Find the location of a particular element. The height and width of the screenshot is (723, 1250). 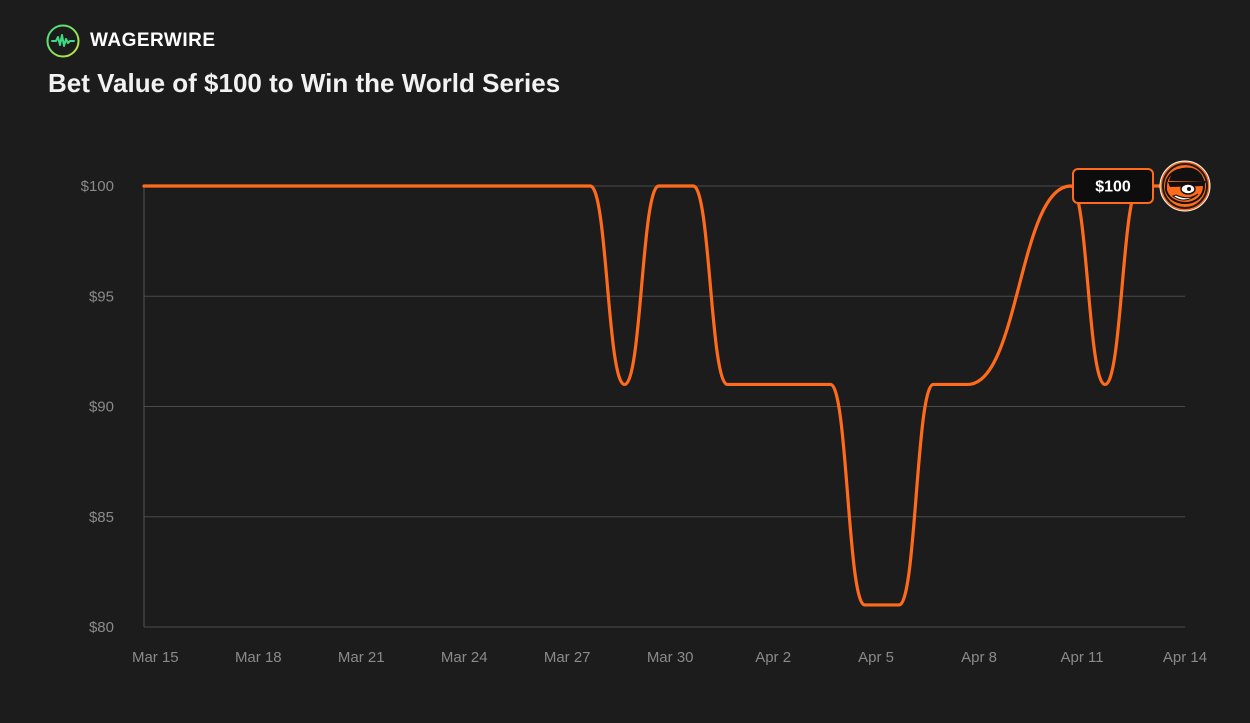

brand-name: WAGERWIRE is located at coordinates (153, 40).